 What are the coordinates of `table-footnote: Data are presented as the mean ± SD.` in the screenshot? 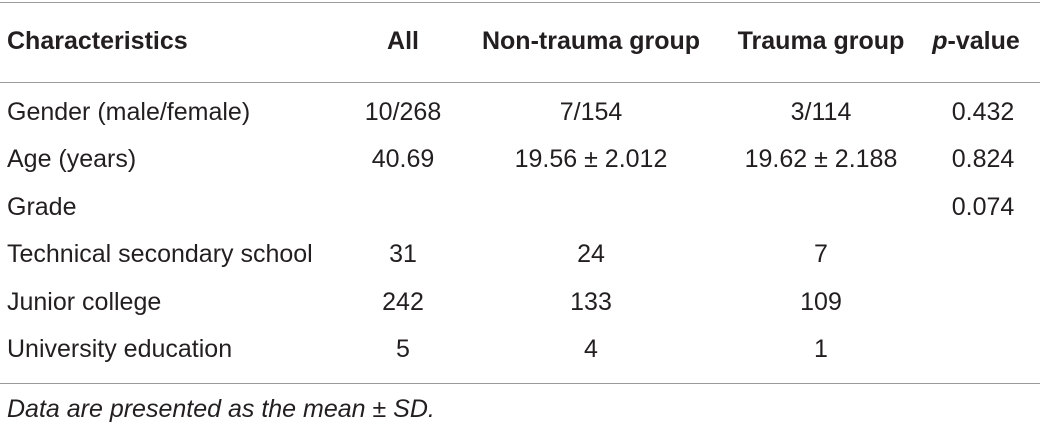 It's located at (221, 409).